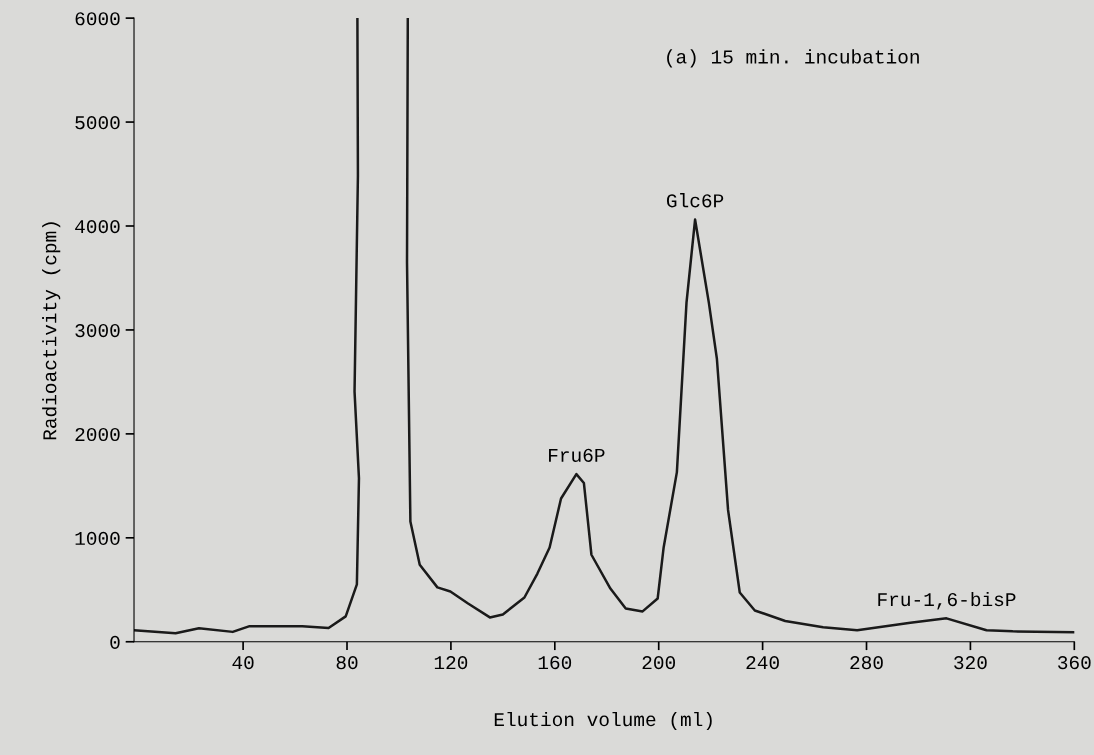  Describe the element at coordinates (97, 123) in the screenshot. I see `y-tick-label: 5000` at that location.